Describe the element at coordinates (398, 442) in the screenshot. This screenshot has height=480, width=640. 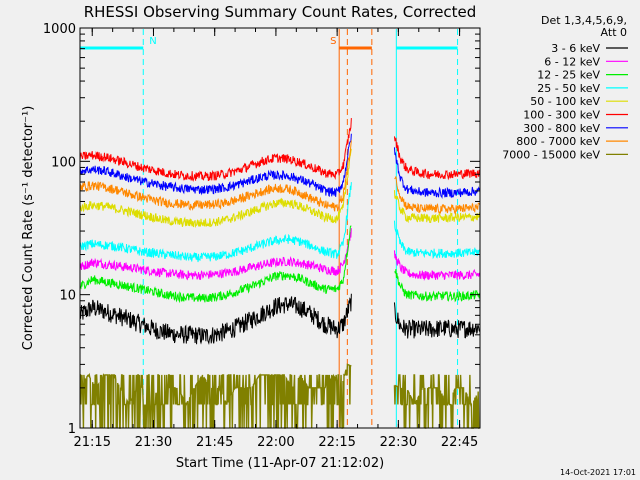
I see `x-tick-label: 22:30` at that location.